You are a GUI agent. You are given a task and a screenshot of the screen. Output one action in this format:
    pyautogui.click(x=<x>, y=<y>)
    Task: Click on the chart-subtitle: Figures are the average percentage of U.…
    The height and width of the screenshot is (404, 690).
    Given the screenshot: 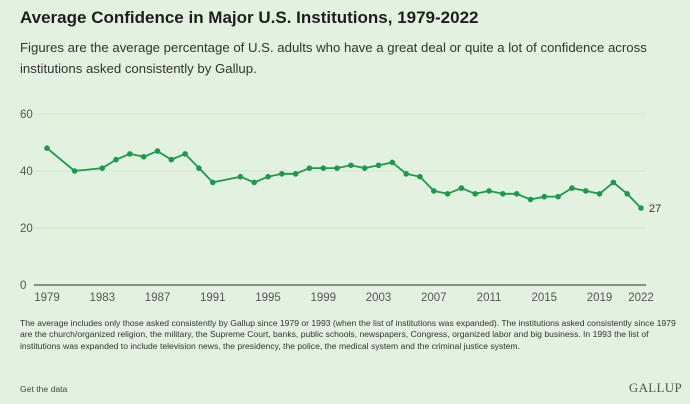 What is the action you would take?
    pyautogui.click(x=333, y=58)
    